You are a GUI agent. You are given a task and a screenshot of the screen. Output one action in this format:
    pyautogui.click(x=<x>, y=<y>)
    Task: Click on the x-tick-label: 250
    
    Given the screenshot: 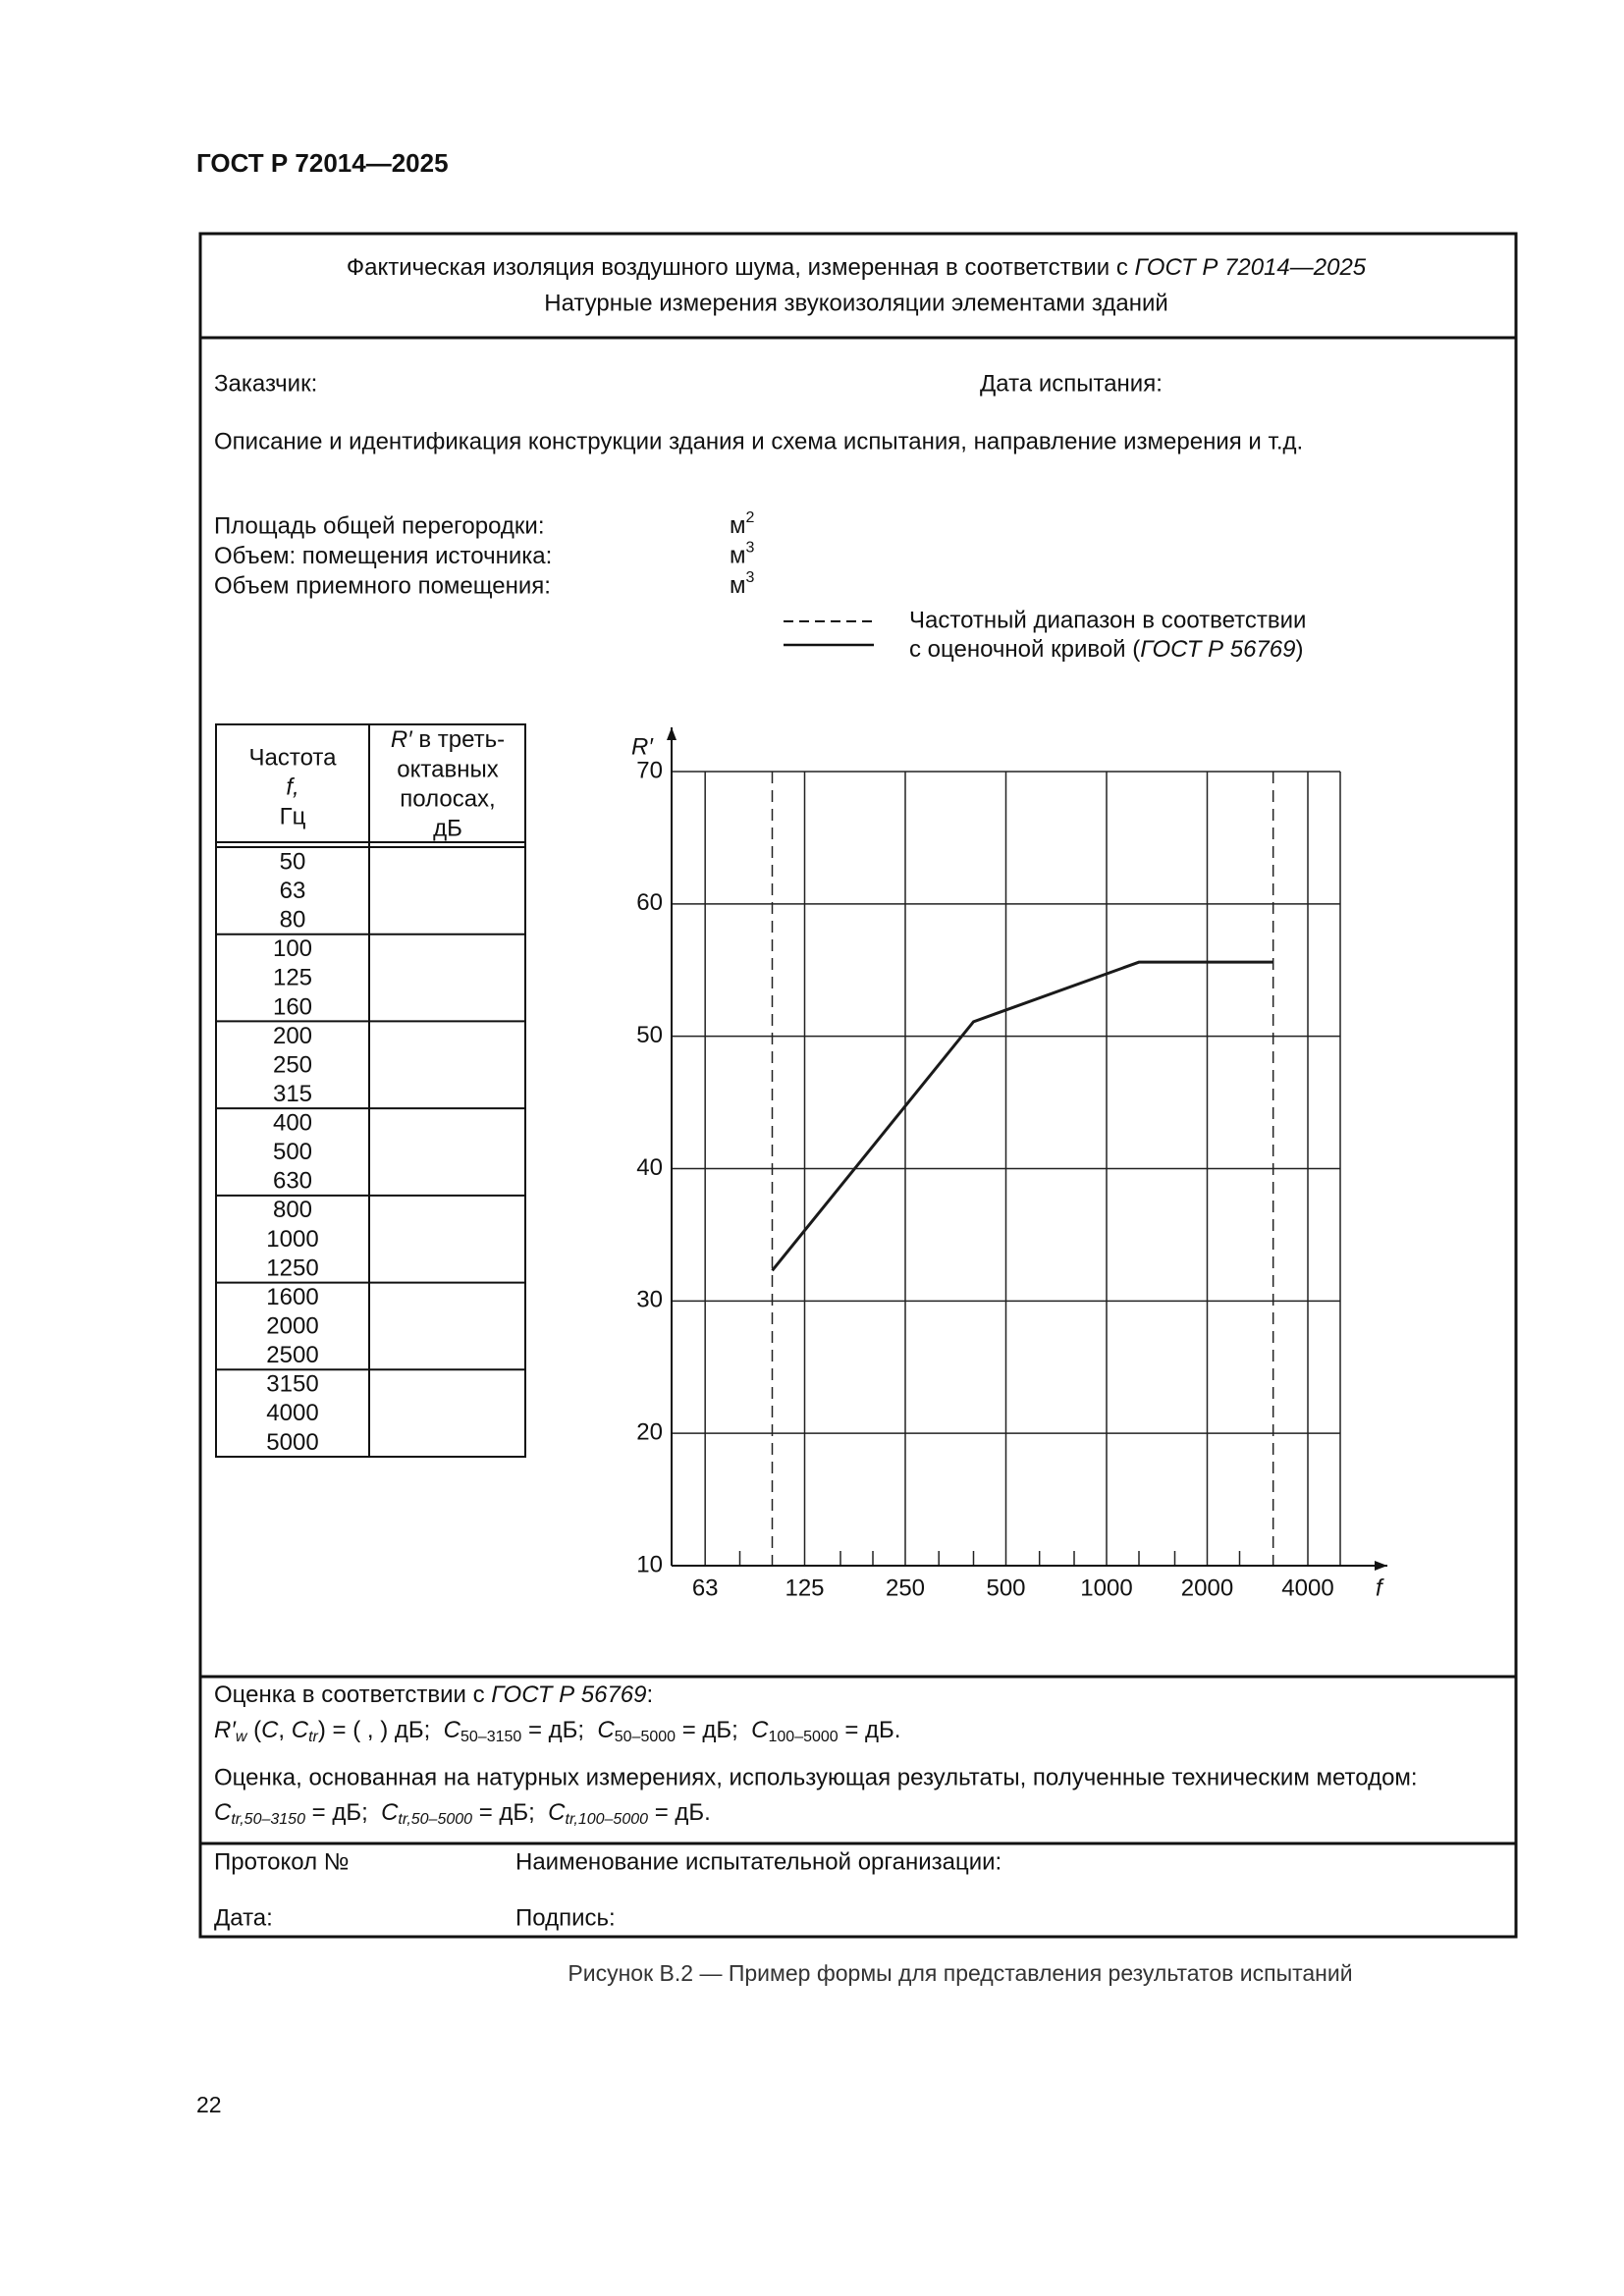 What is the action you would take?
    pyautogui.click(x=905, y=1588)
    